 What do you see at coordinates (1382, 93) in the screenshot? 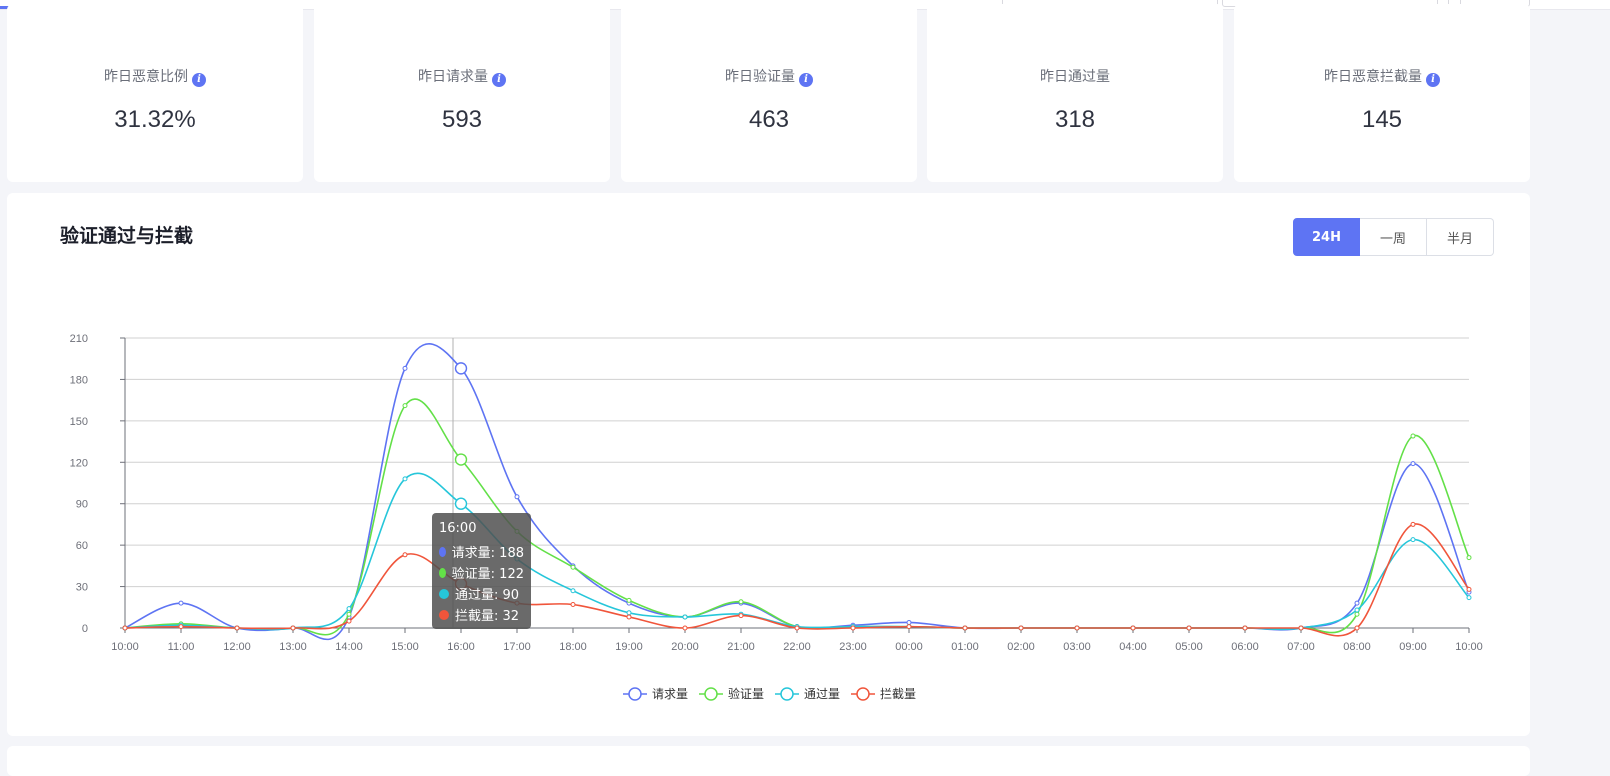
I see `stat-card-blocked: 昨日恶意拦截量 i 145` at bounding box center [1382, 93].